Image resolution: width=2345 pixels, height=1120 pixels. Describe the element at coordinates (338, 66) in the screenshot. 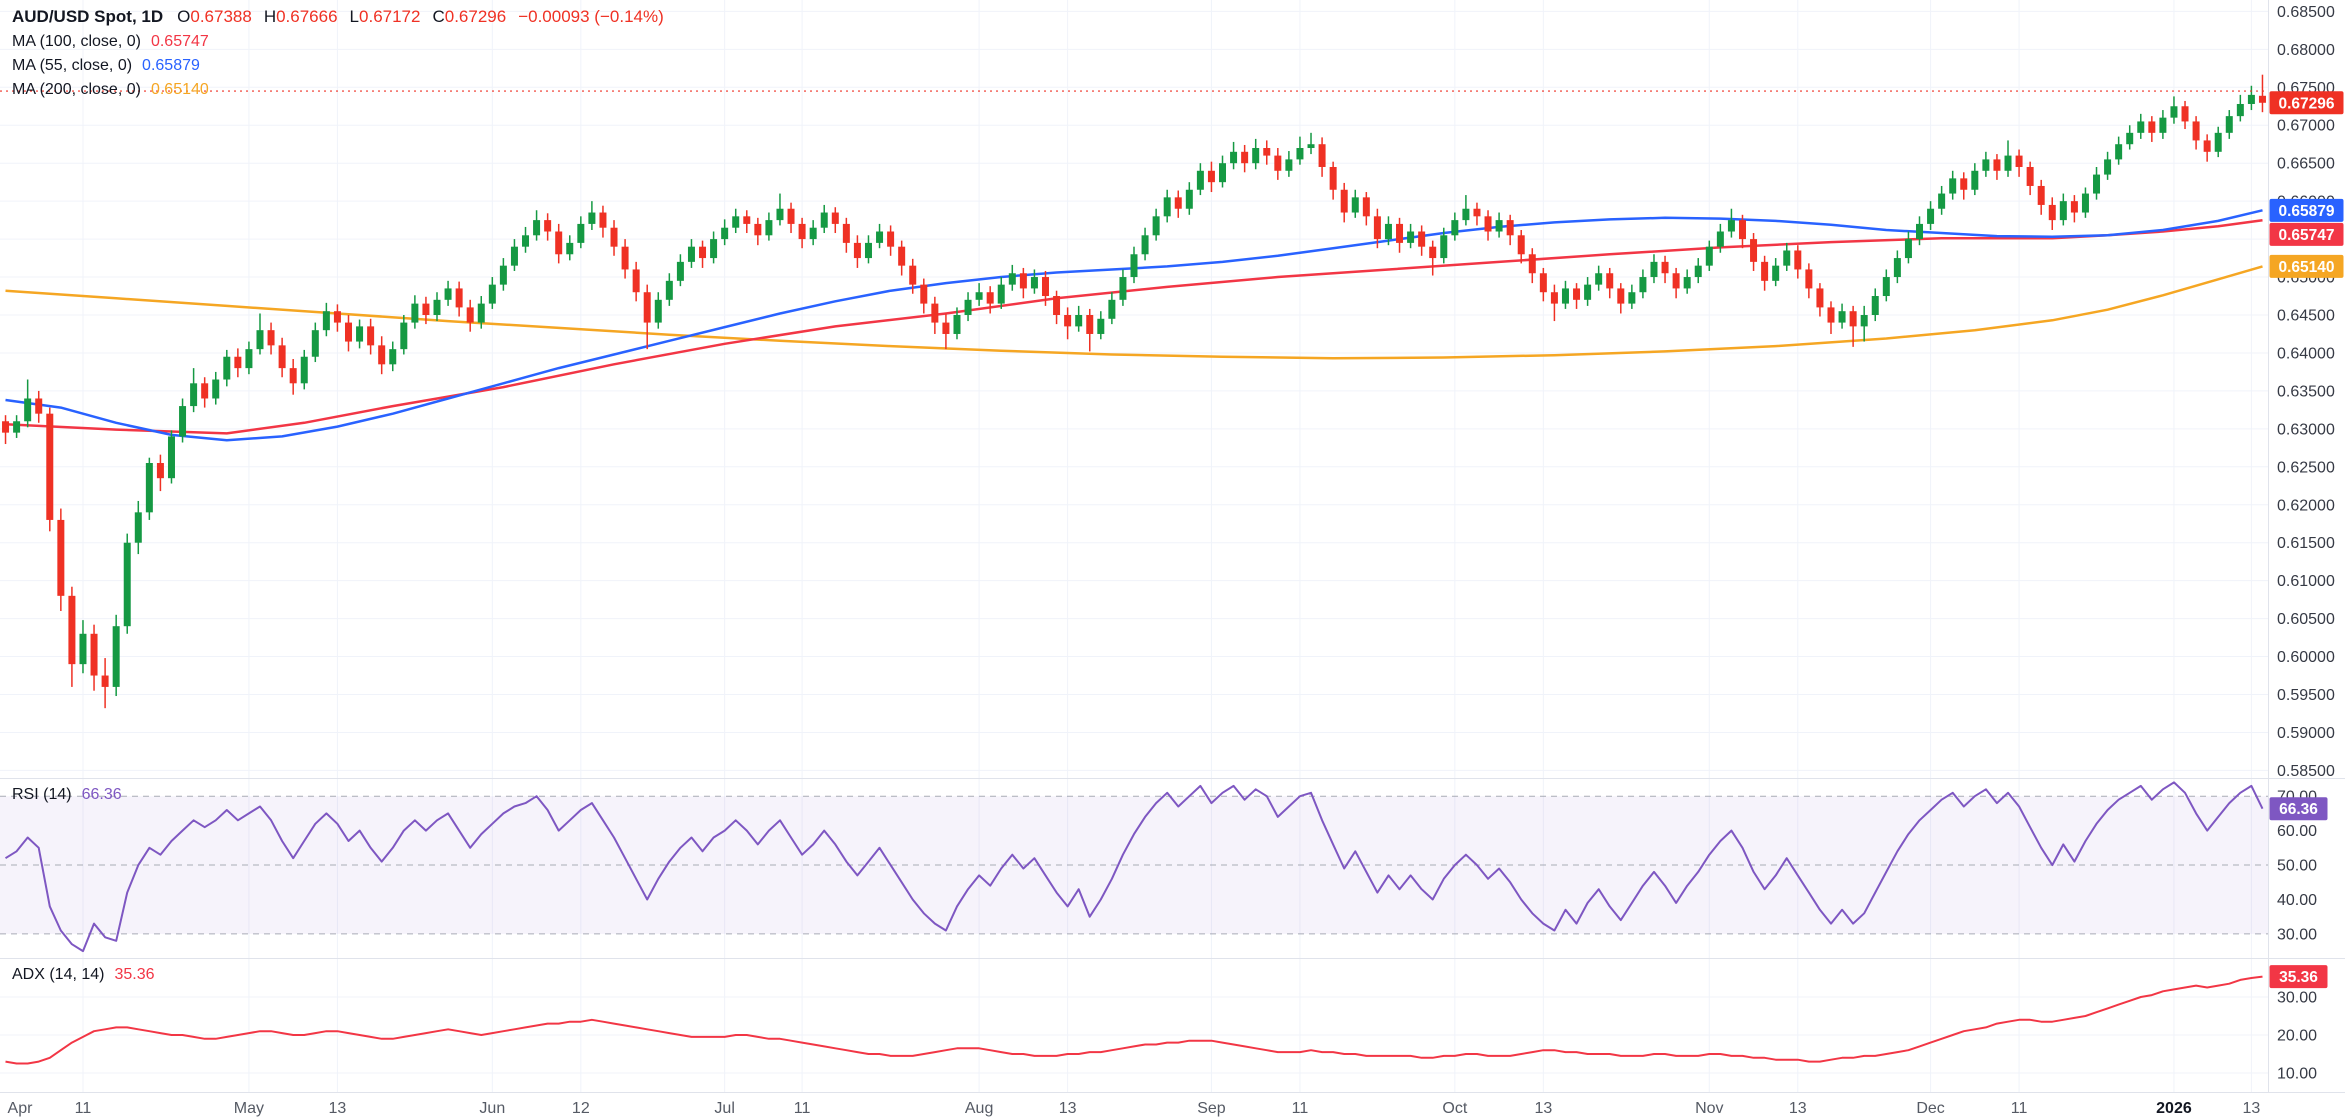

I see `ma55-legend-row: MA (55, close, 0) 0.65879` at that location.